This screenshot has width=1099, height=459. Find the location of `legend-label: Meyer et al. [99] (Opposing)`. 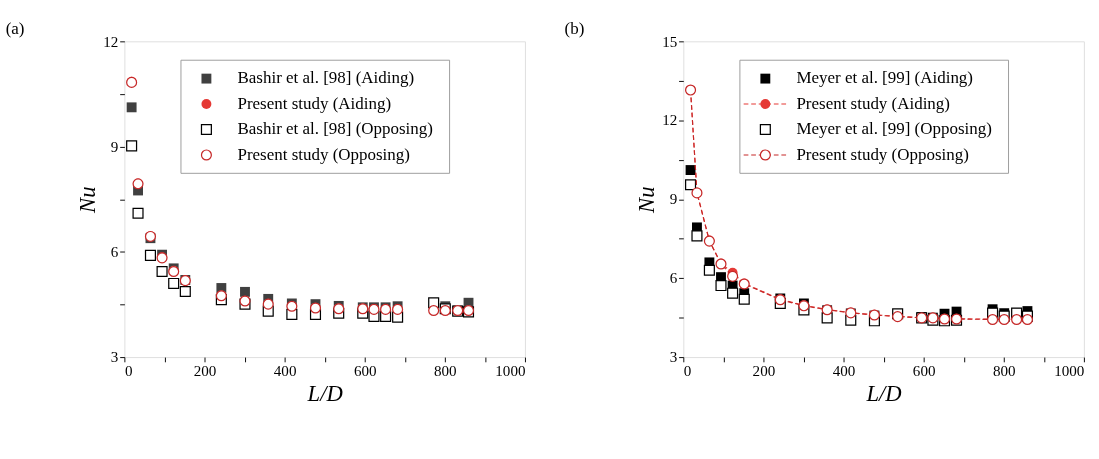

legend-label: Meyer et al. [99] (Opposing) is located at coordinates (894, 129).